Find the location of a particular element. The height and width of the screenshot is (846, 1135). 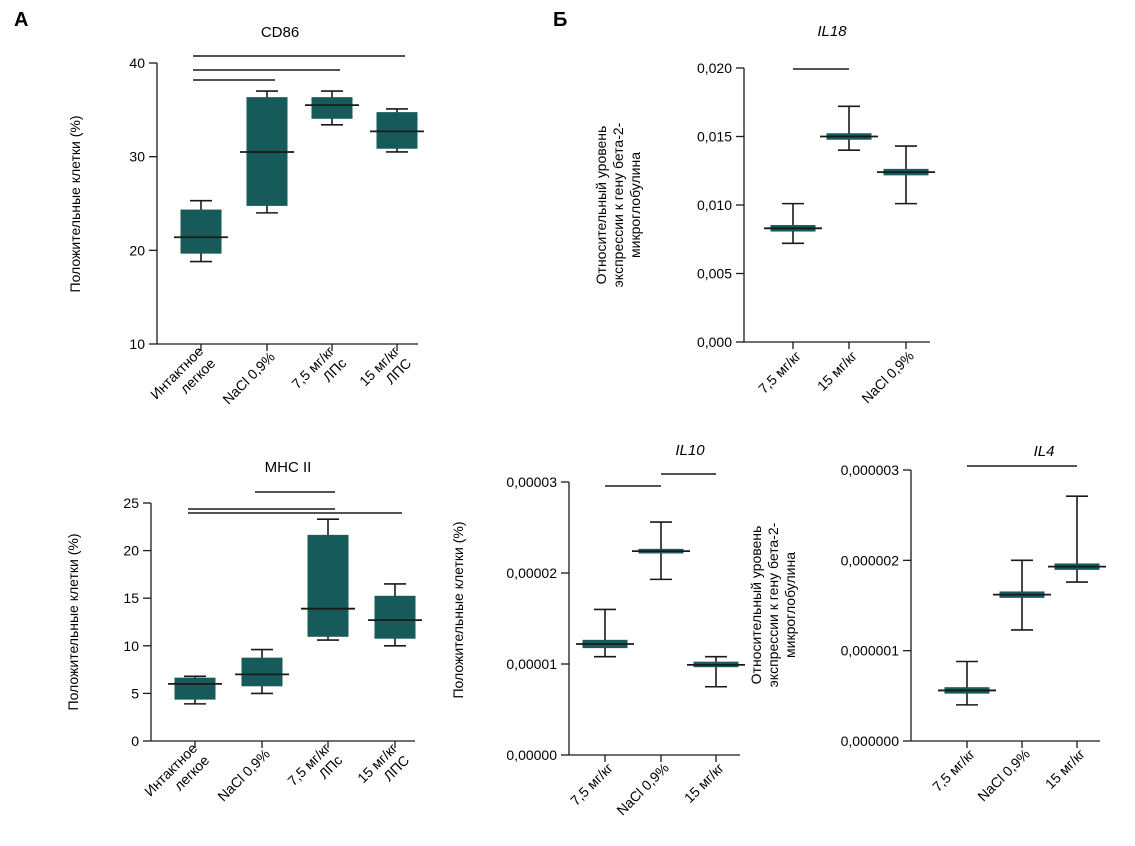

y-tick-label: 0,005 is located at coordinates (714, 274).